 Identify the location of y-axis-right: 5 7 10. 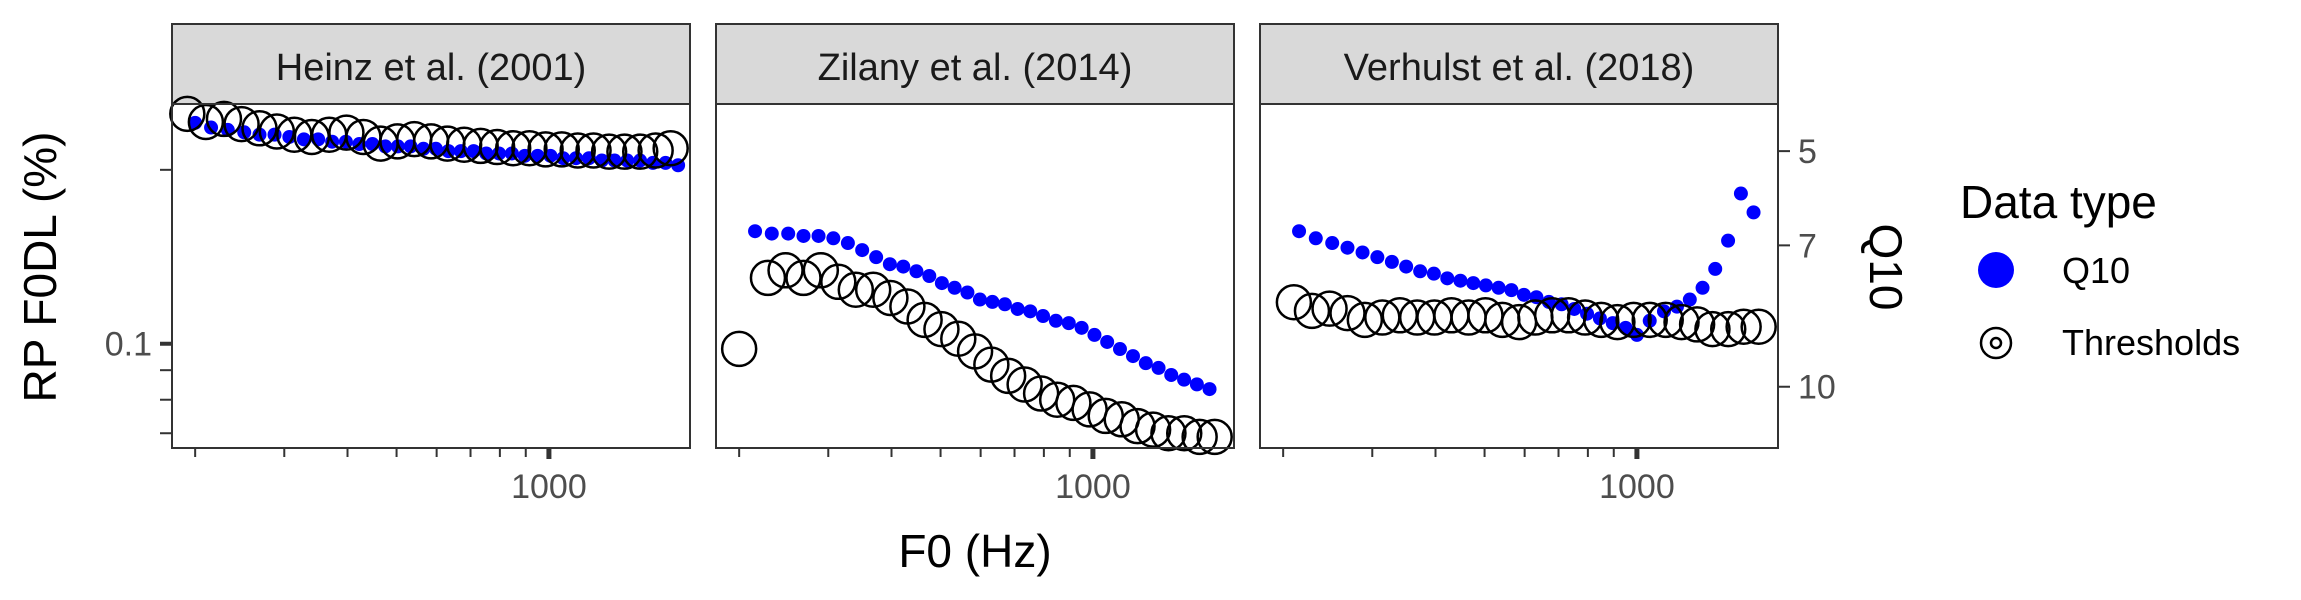
(1807, 270).